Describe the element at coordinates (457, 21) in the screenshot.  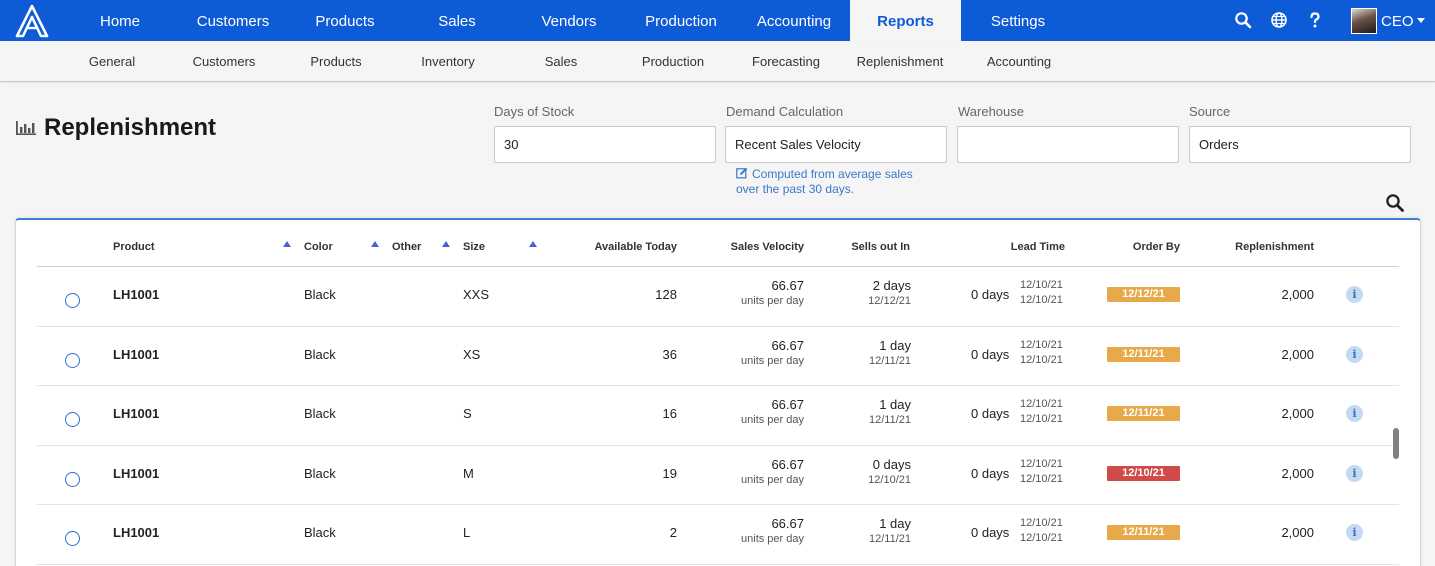
I see `nav-sales: Sales` at that location.